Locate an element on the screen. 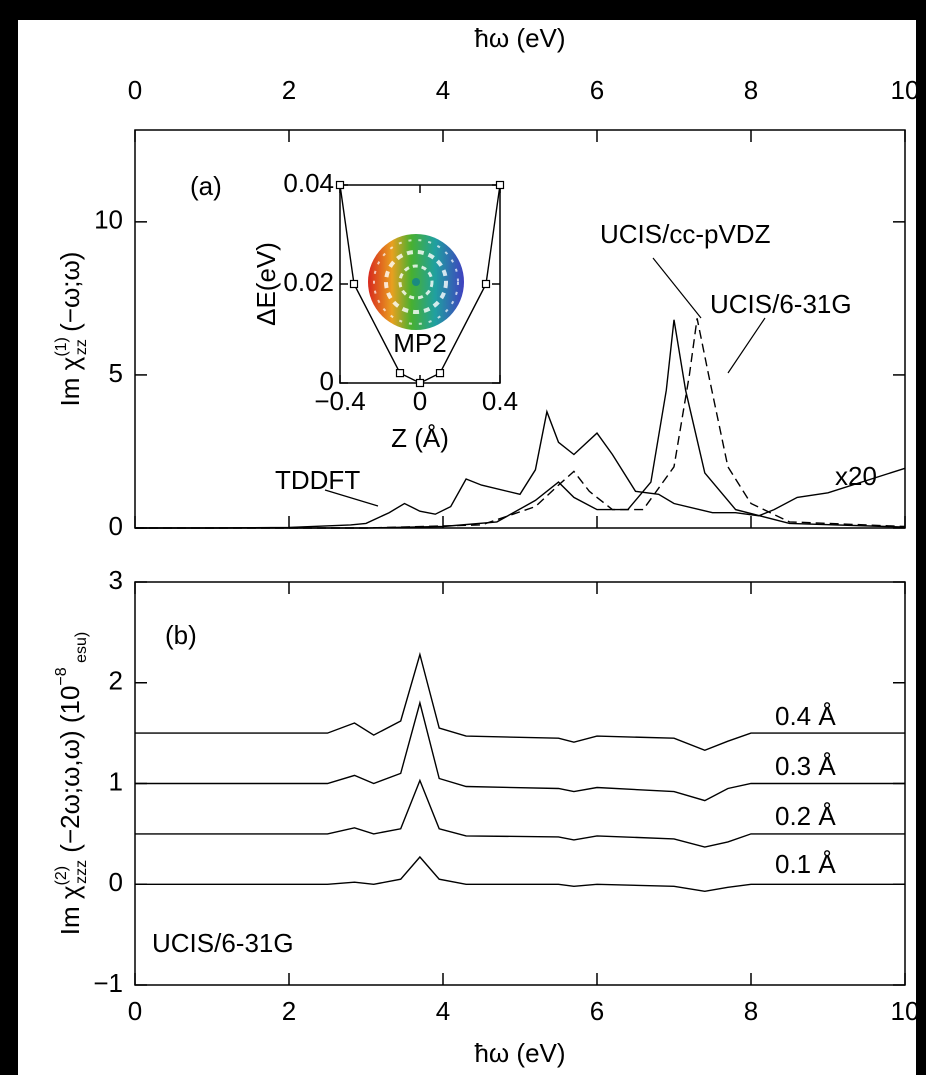  y-tick-label: 5 is located at coordinates (116, 373).